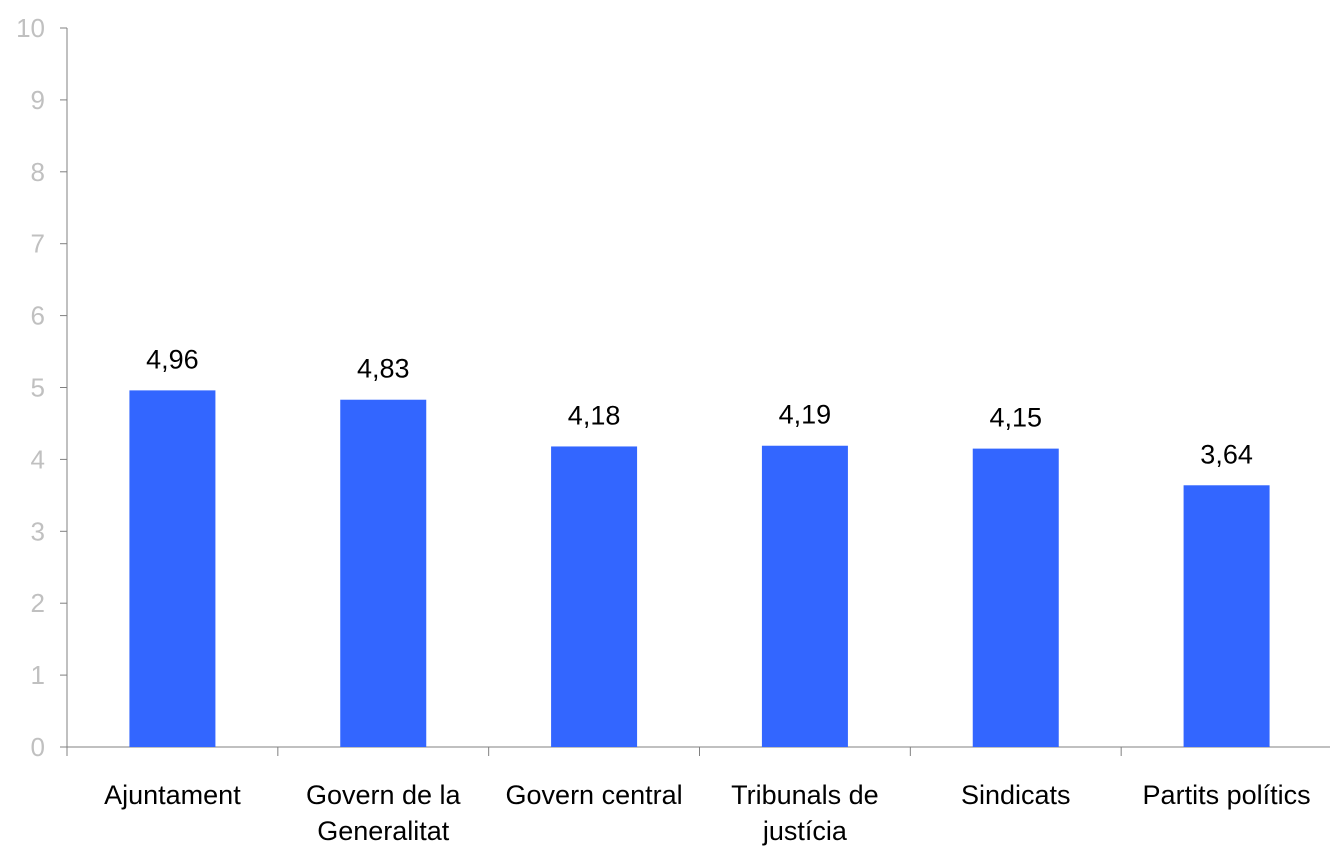  I want to click on y-tick-label: 6, so click(38, 316).